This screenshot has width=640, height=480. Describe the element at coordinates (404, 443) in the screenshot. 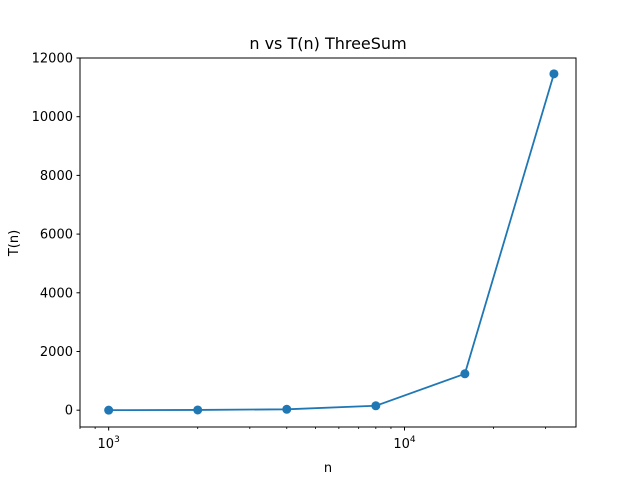

I see `x-tick-label: 10⁴` at that location.